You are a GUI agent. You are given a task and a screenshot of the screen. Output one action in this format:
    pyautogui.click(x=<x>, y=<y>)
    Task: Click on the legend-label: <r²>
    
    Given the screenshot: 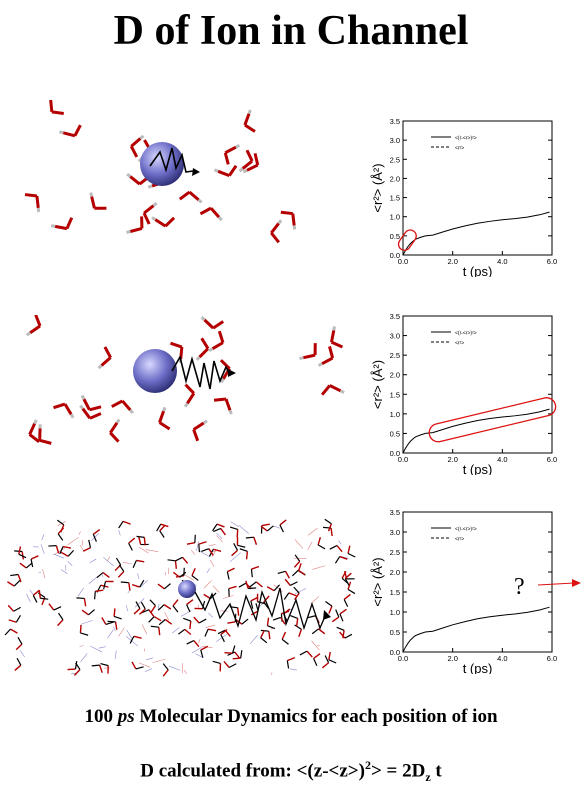 What is the action you would take?
    pyautogui.click(x=459, y=149)
    